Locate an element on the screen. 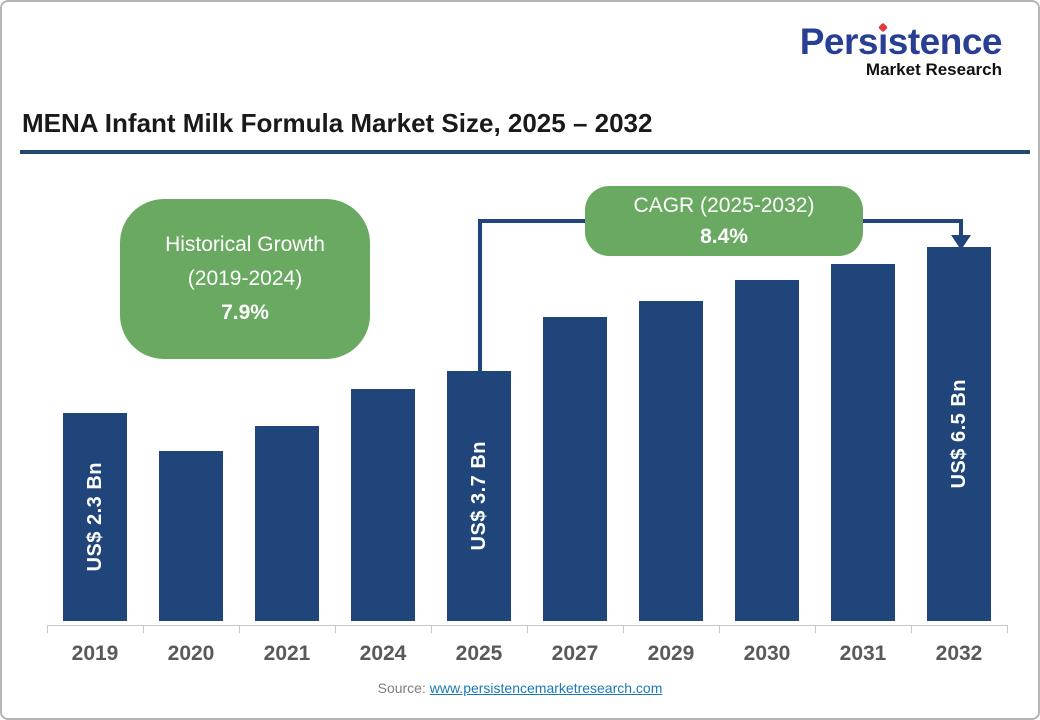  source-link: www.persistencemarketresearch.com is located at coordinates (546, 688).